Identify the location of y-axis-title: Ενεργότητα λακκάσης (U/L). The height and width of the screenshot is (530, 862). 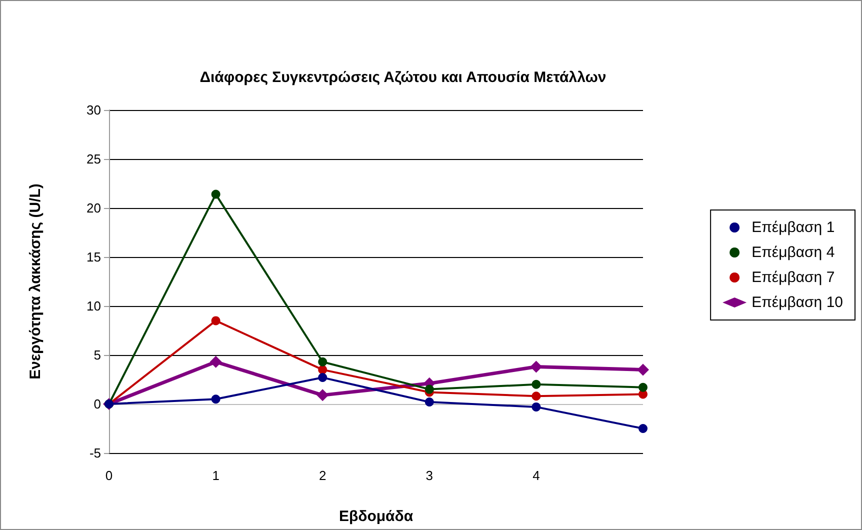
(35, 282).